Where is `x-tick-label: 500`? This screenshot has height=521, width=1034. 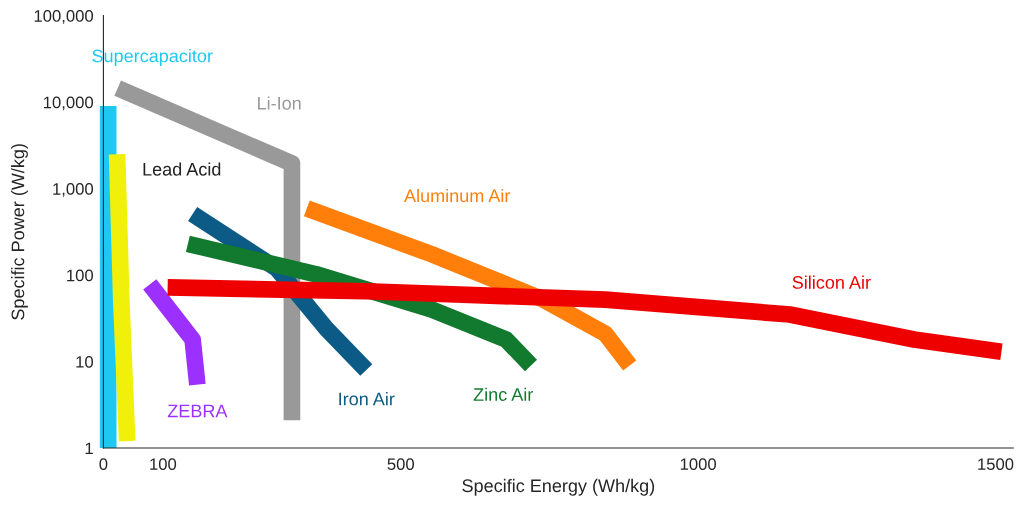
x-tick-label: 500 is located at coordinates (401, 464).